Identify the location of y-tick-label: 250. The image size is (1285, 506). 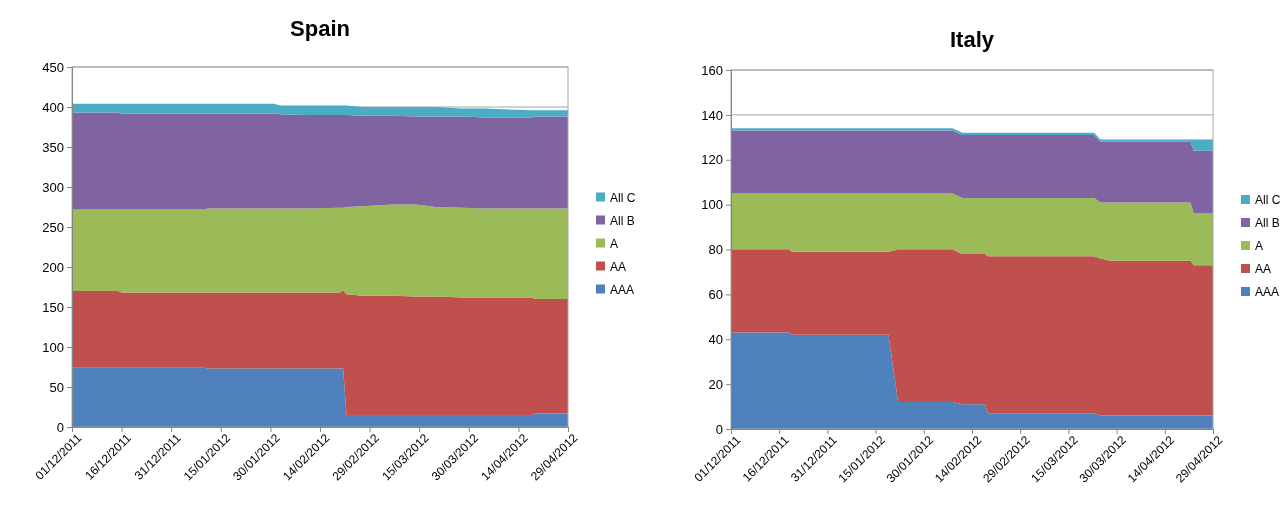
(53, 227).